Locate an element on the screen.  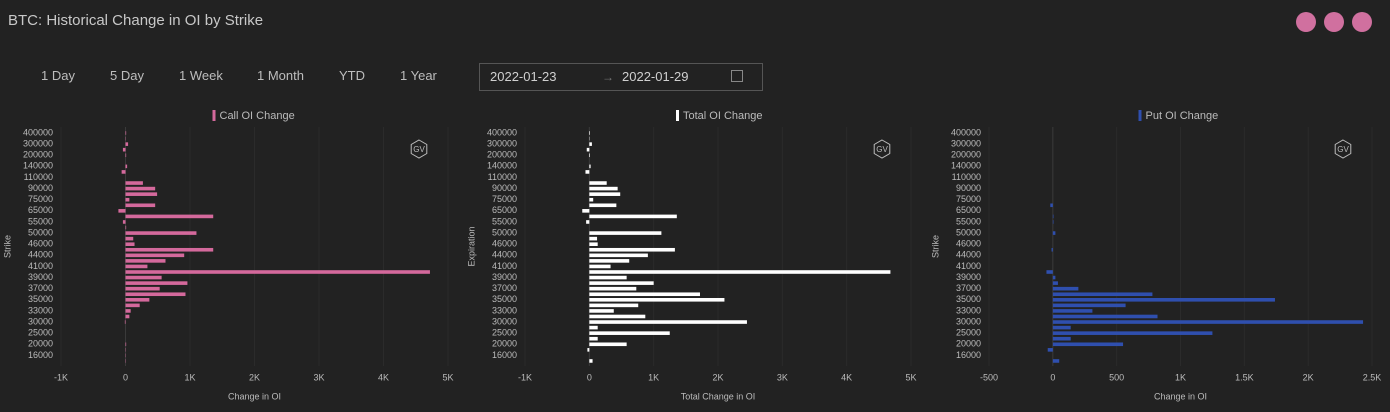
y-tick-label: 140000 is located at coordinates (502, 166).